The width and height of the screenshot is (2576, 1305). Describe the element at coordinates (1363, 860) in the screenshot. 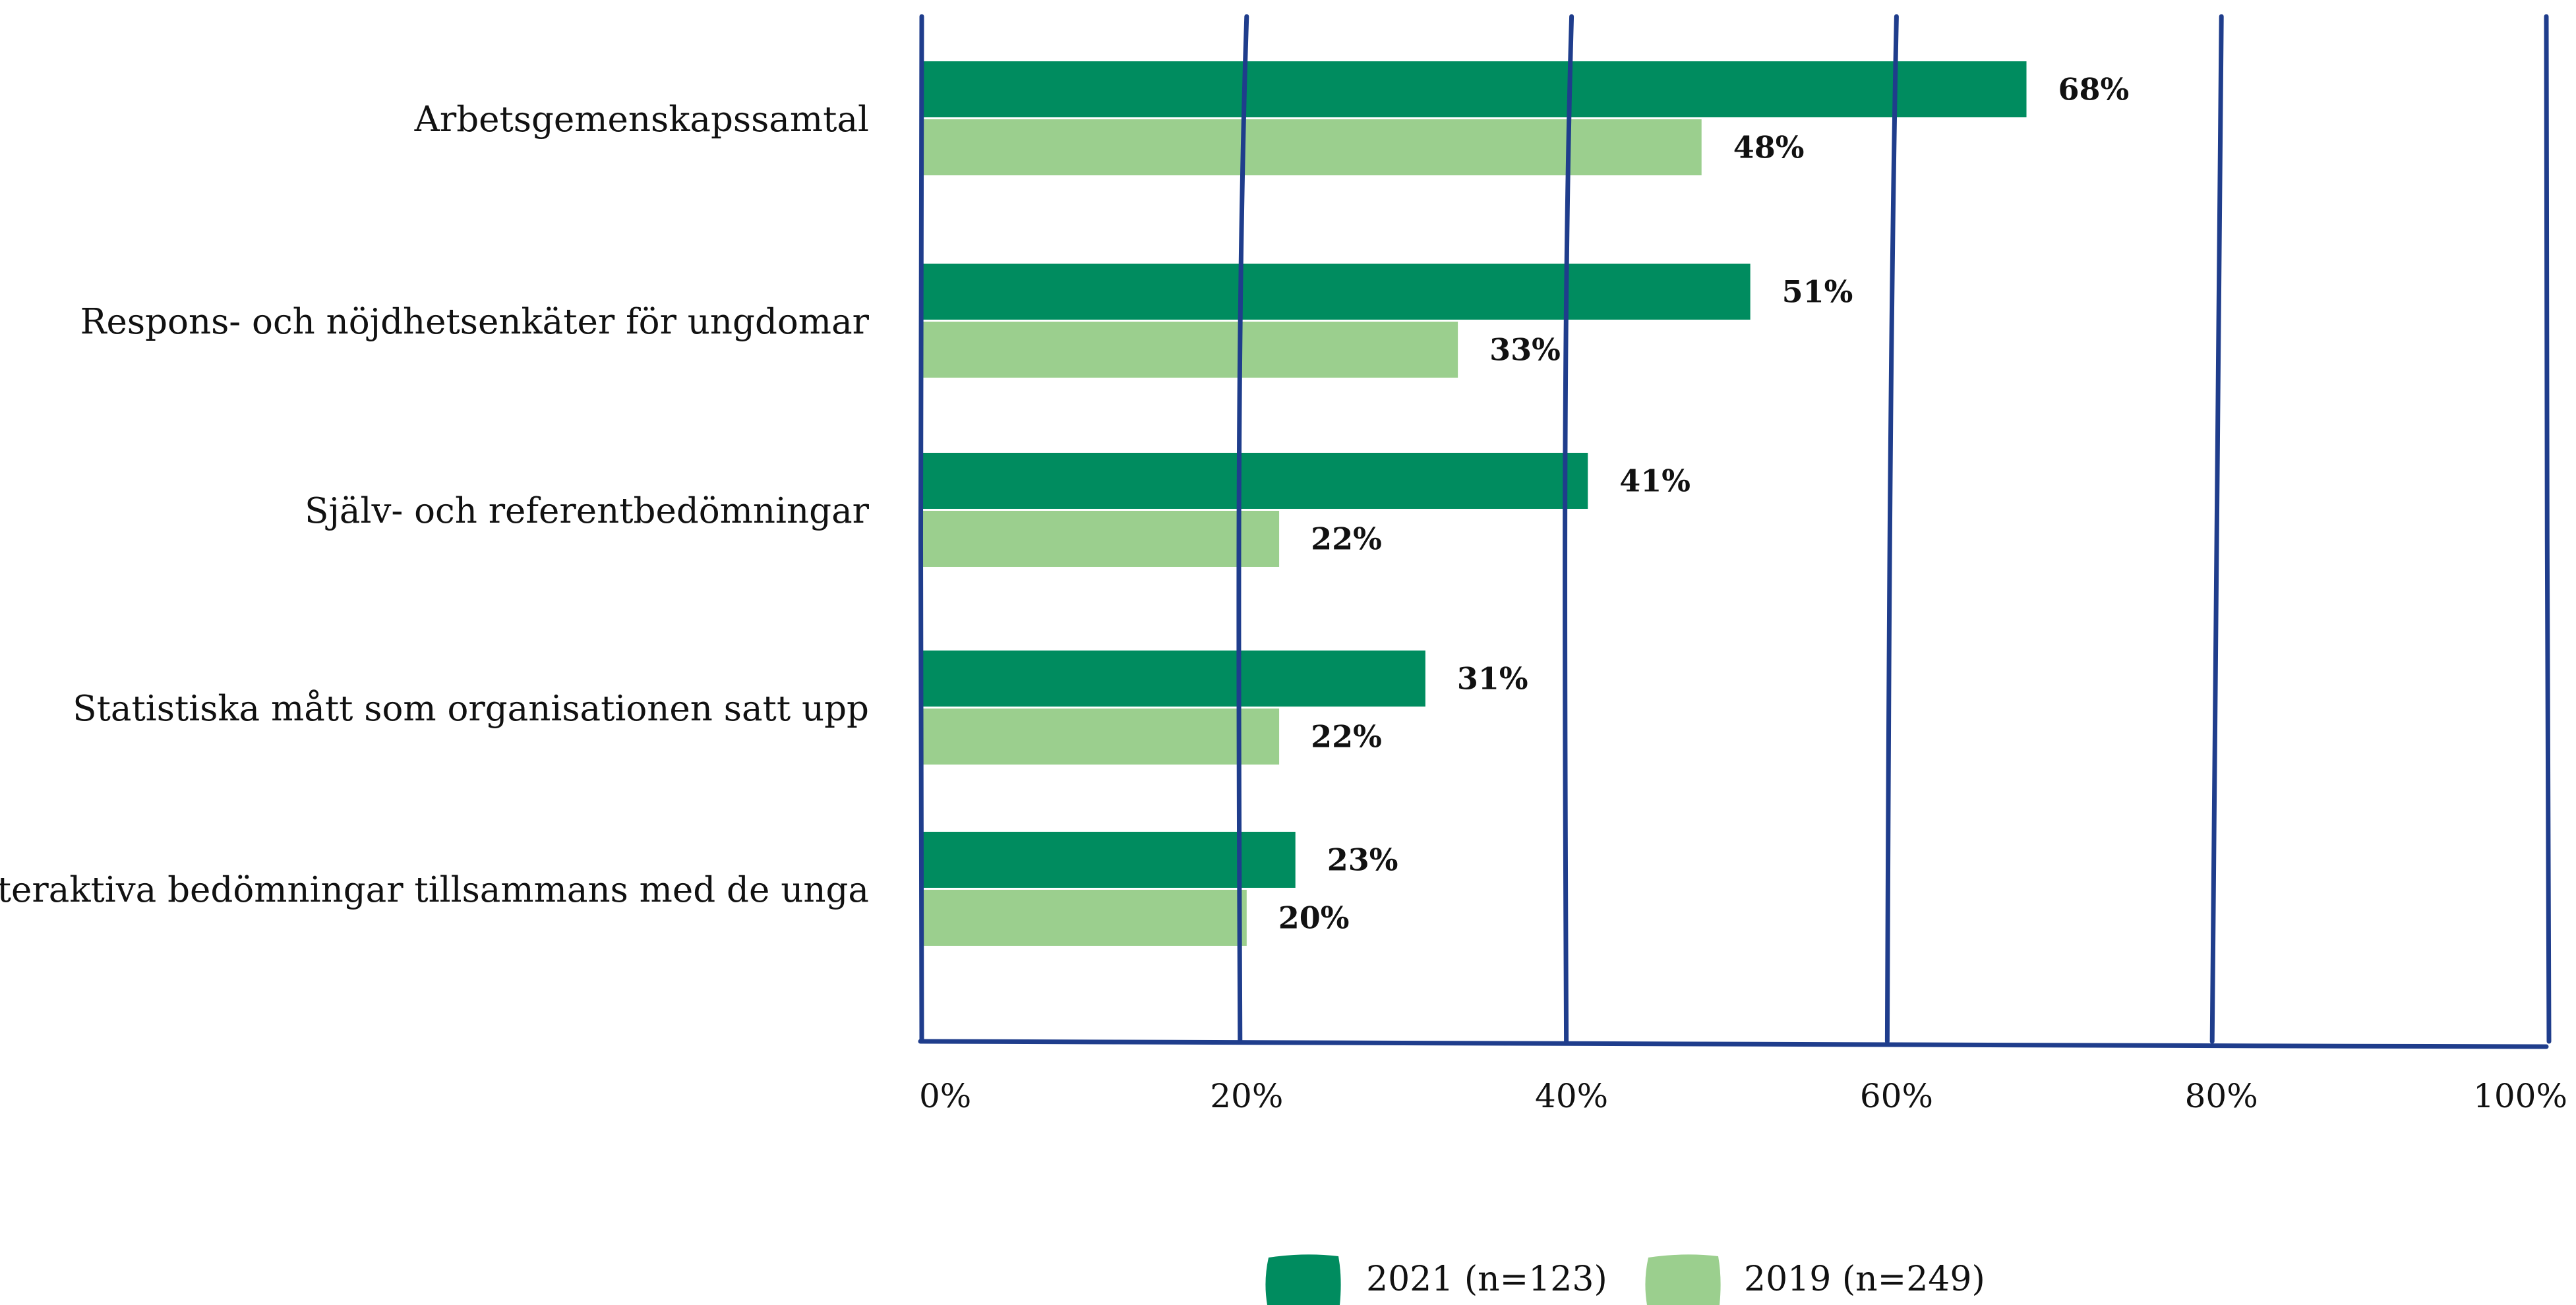

I see `value-label-2021: 23%` at that location.